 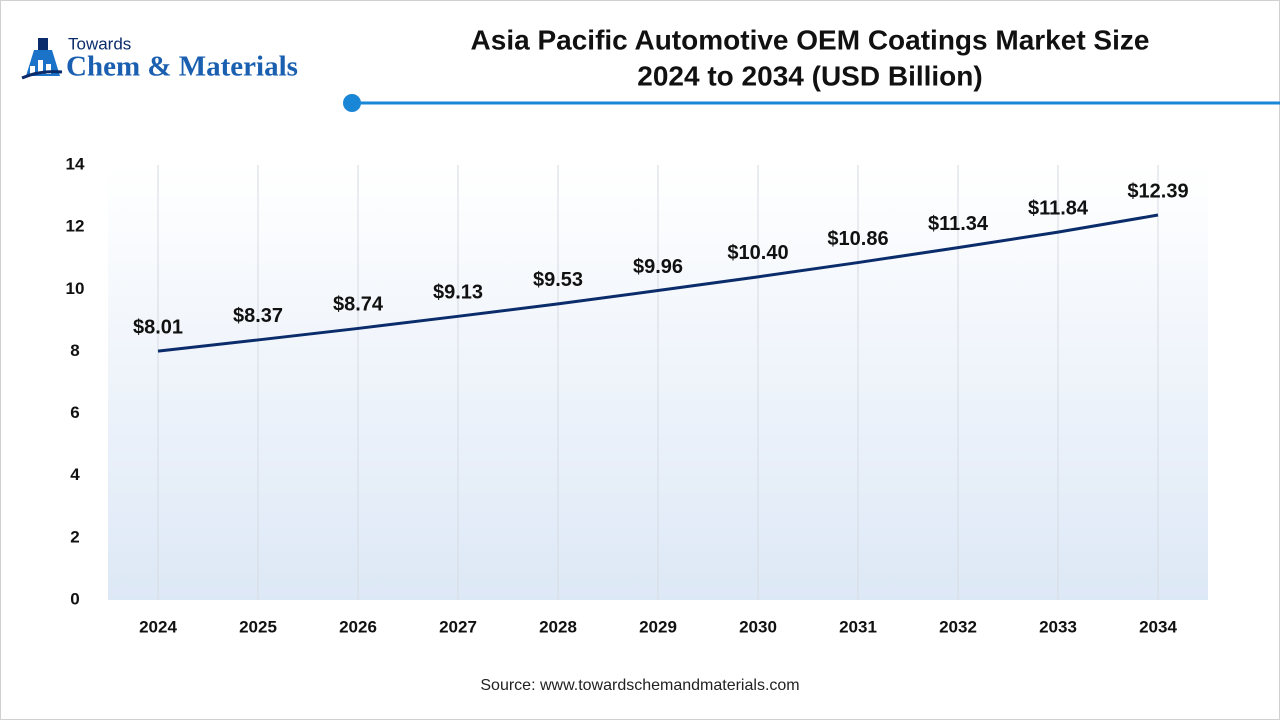 I want to click on data-label: $9.96, so click(x=658, y=267).